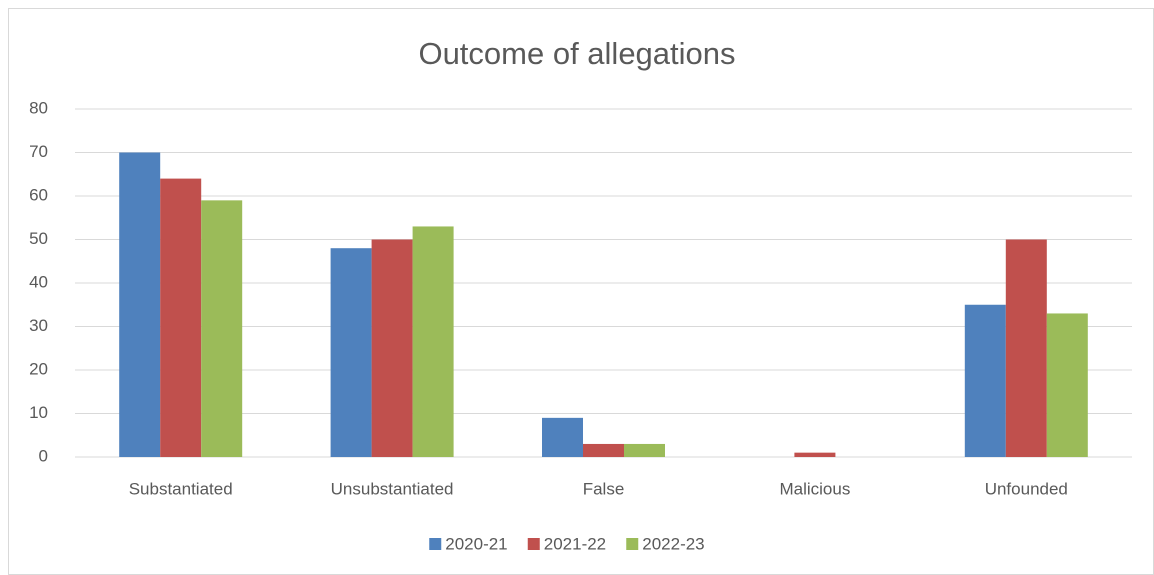 The image size is (1154, 575). What do you see at coordinates (38, 368) in the screenshot?
I see `y-tick-label: 20` at bounding box center [38, 368].